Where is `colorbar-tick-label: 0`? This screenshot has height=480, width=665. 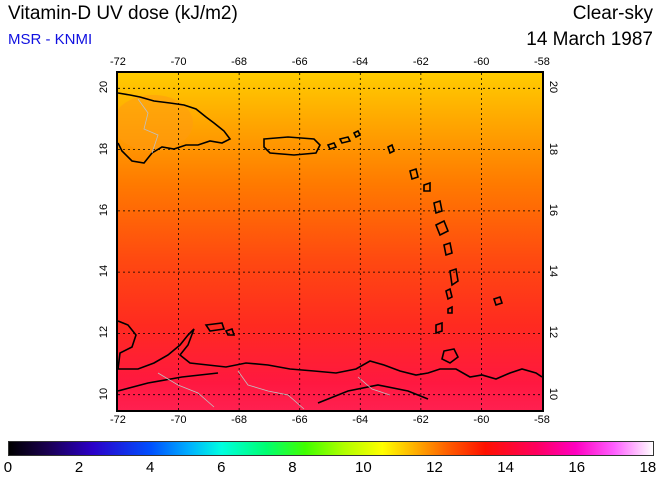 colorbar-tick-label: 0 is located at coordinates (8, 467).